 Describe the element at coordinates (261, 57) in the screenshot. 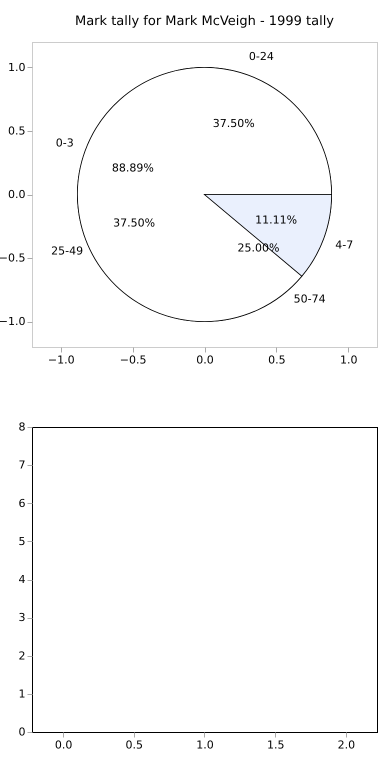

I see `slice-label: 0-24` at that location.